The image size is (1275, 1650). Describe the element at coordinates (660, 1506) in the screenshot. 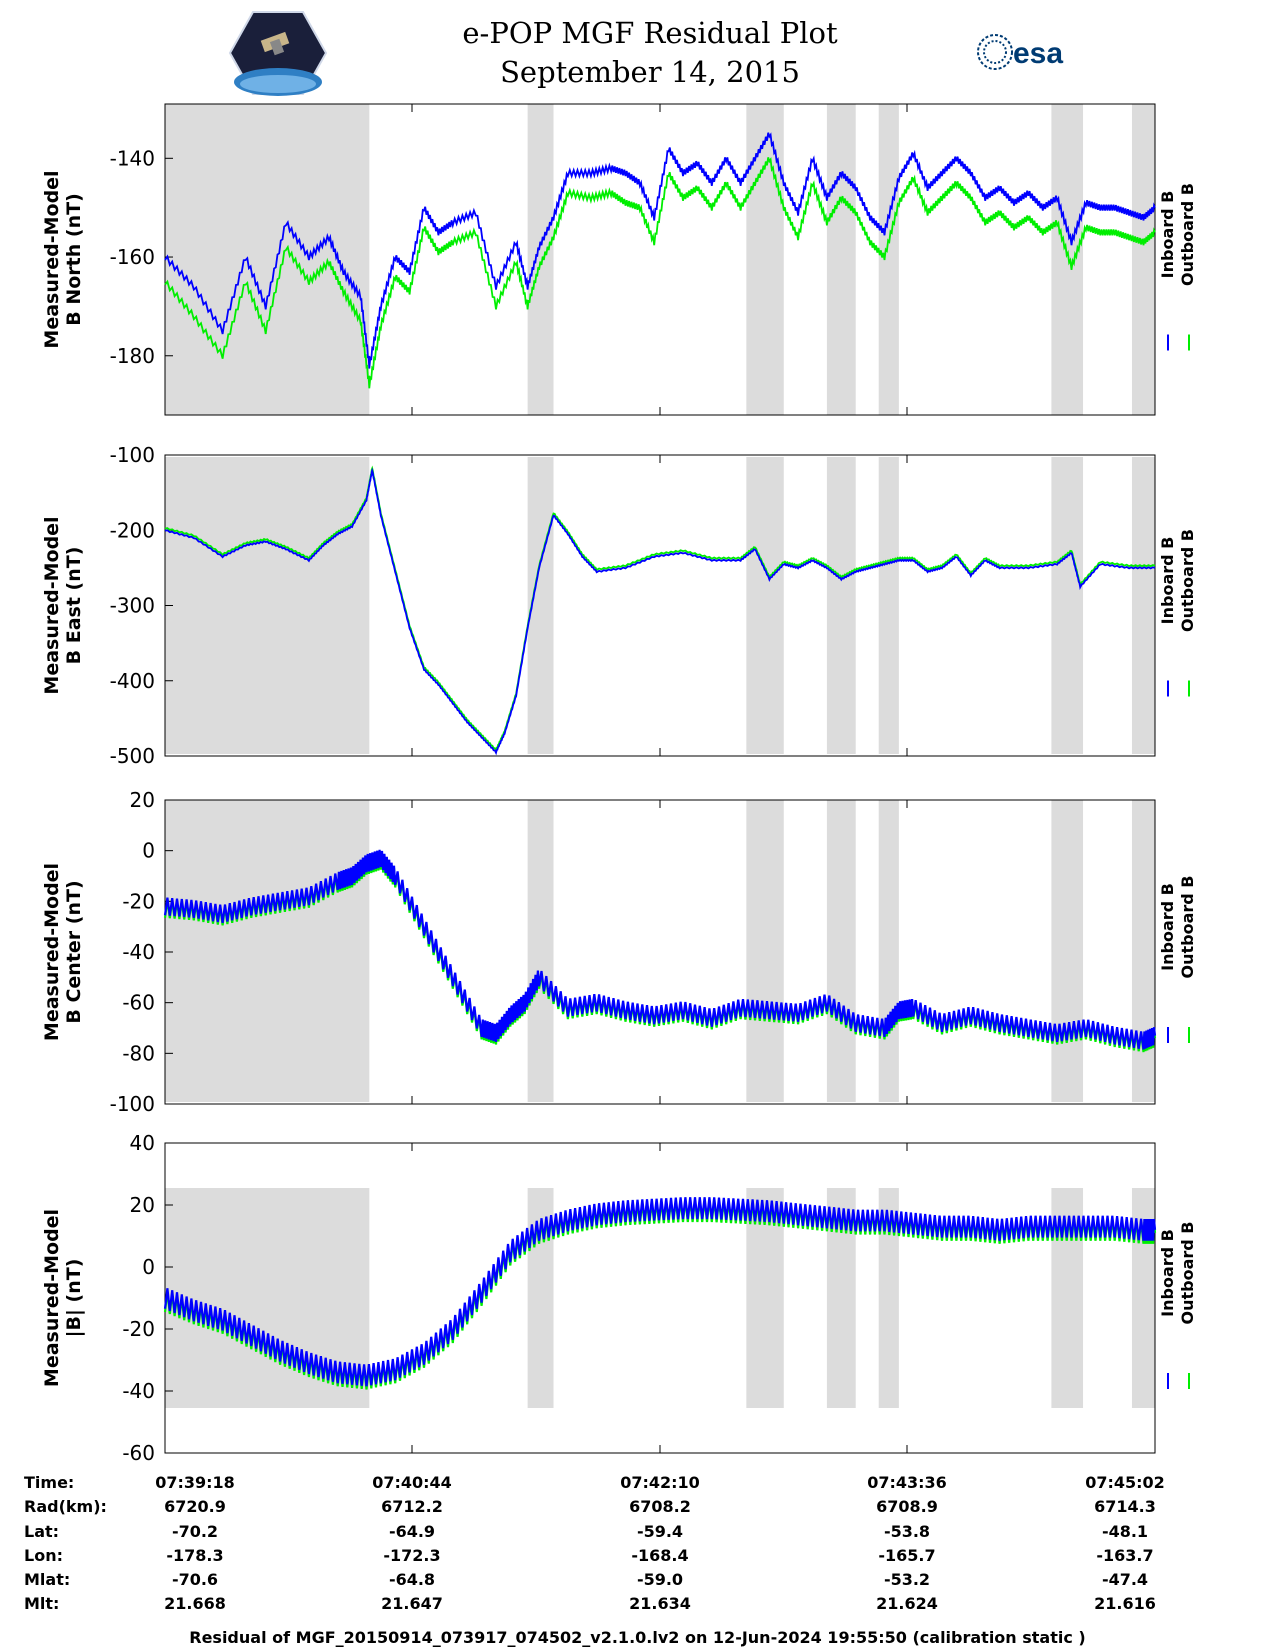

I see `ephemeris-value: 6708.2` at that location.